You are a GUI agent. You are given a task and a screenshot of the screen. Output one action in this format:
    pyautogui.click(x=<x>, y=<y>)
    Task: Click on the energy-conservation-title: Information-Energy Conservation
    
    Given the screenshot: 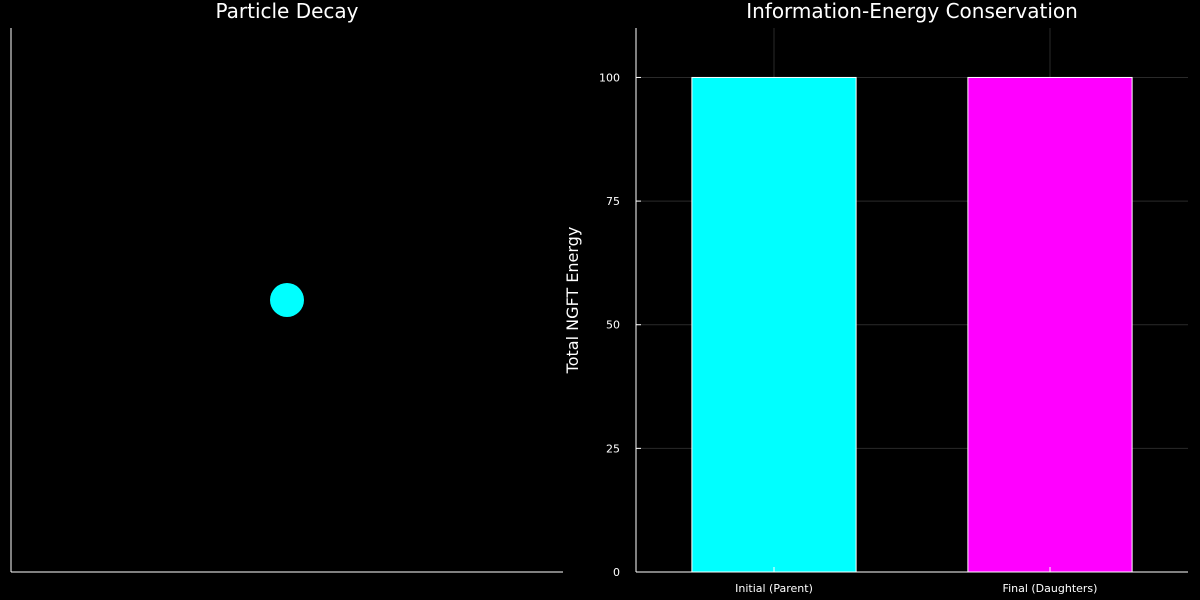 What is the action you would take?
    pyautogui.click(x=912, y=11)
    